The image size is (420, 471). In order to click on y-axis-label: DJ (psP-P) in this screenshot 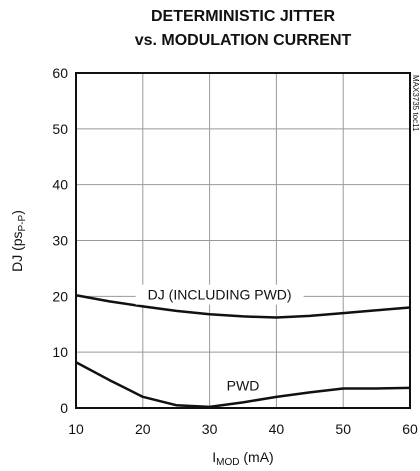, I will do `click(18, 241)`.